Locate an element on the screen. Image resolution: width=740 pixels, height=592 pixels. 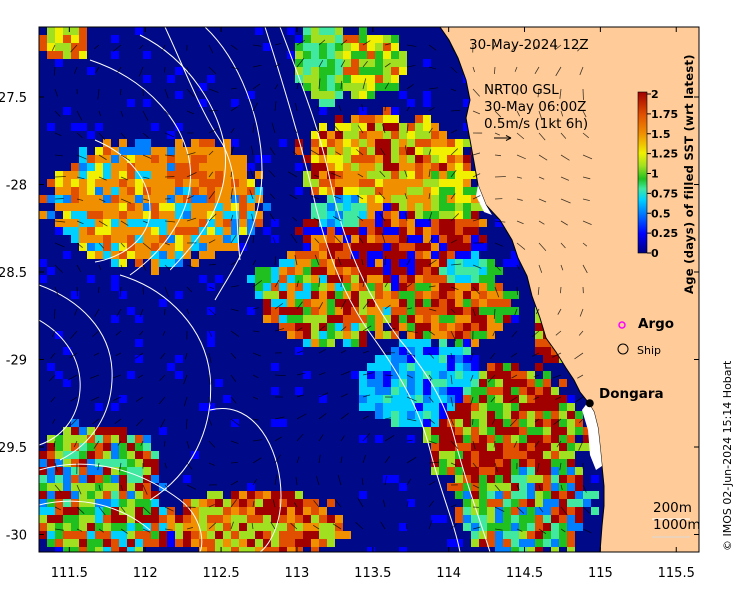
colorbar-tick-label: 2 is located at coordinates (655, 94).